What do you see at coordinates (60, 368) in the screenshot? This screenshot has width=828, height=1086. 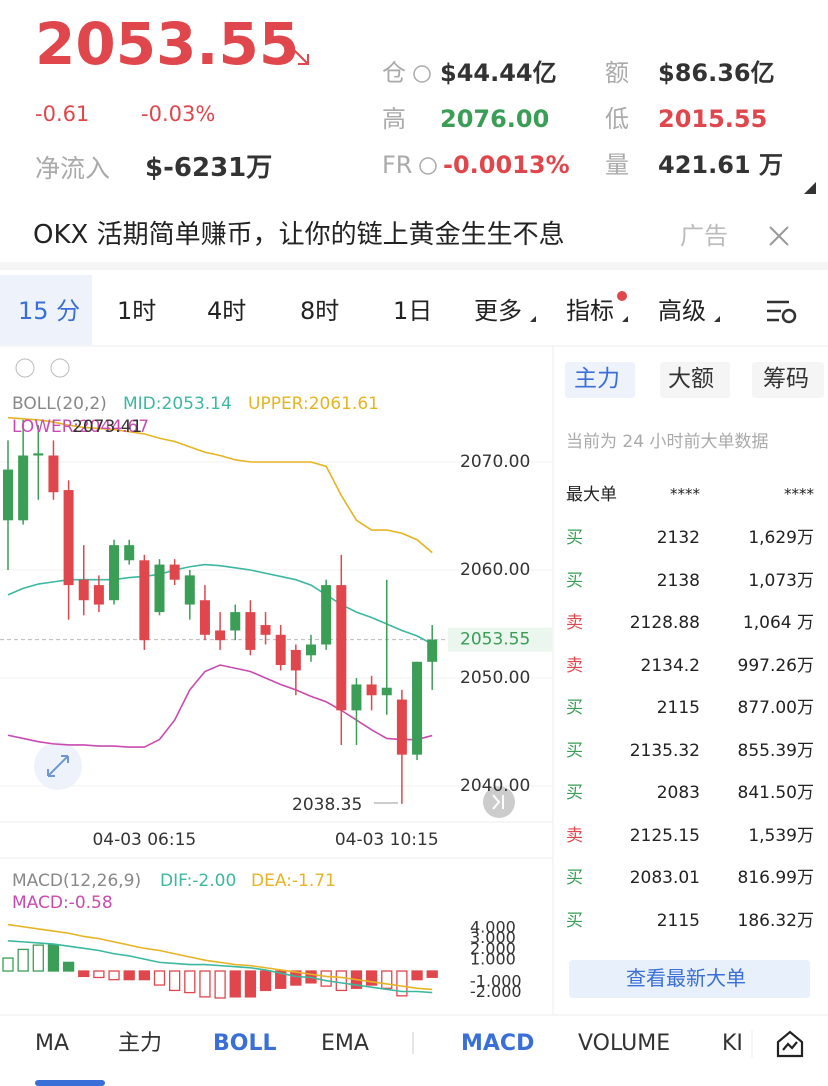 I see `gear-icon` at bounding box center [60, 368].